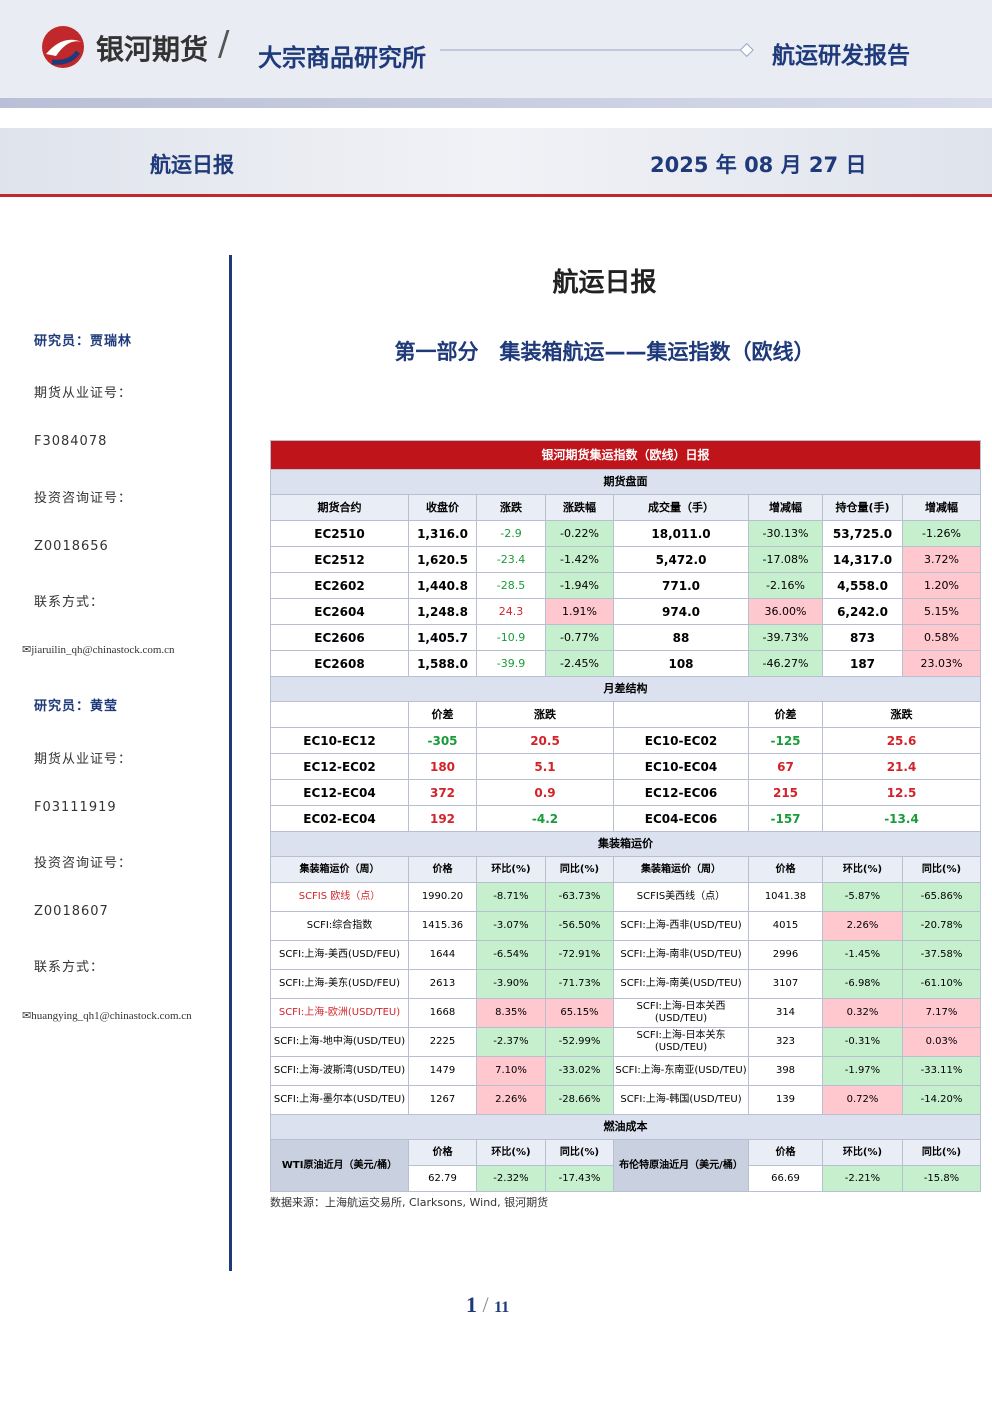 The image size is (992, 1403). Describe the element at coordinates (83, 759) in the screenshot. I see `sidebar-item: 期货从业证号：` at that location.